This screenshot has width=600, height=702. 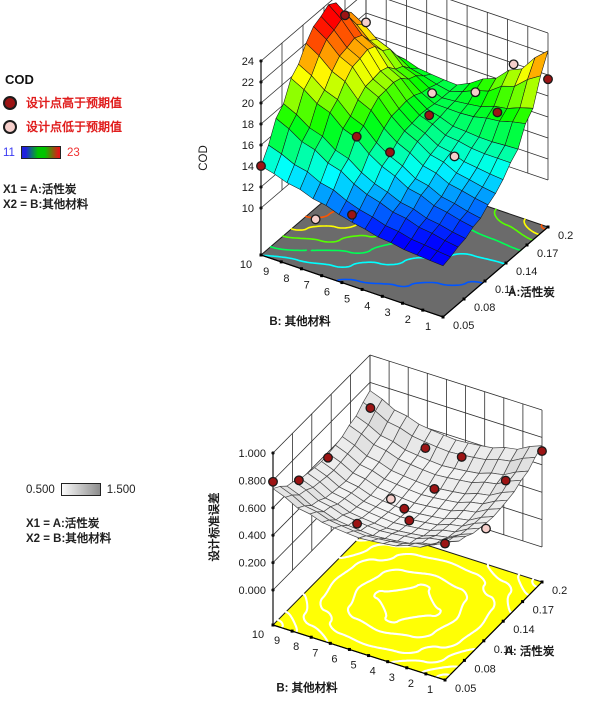 What do you see at coordinates (252, 536) in the screenshot?
I see `z-tick-label: 0.400` at bounding box center [252, 536].